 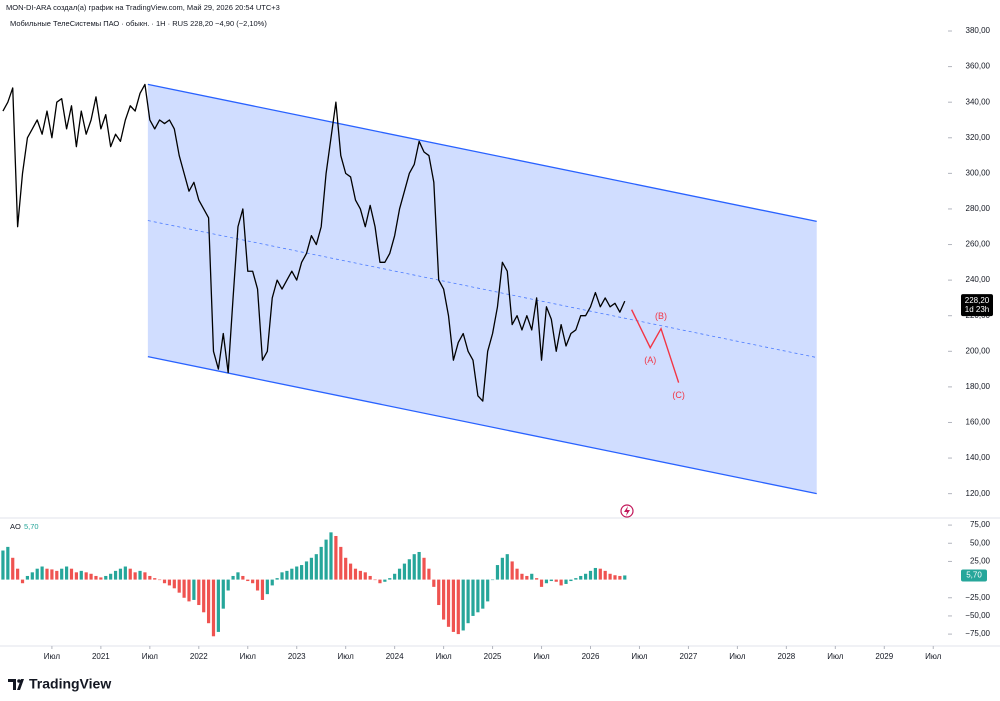 I want to click on y-tick-label: −75,00, so click(x=977, y=633).